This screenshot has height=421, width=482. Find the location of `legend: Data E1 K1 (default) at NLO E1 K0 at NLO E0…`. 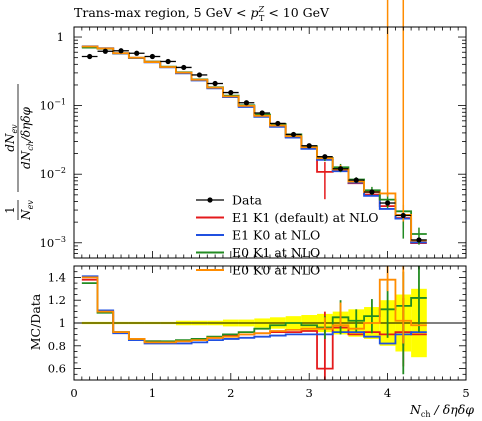

legend: Data E1 K1 (default) at NLO E1 K0 at NLO E0… is located at coordinates (287, 235).